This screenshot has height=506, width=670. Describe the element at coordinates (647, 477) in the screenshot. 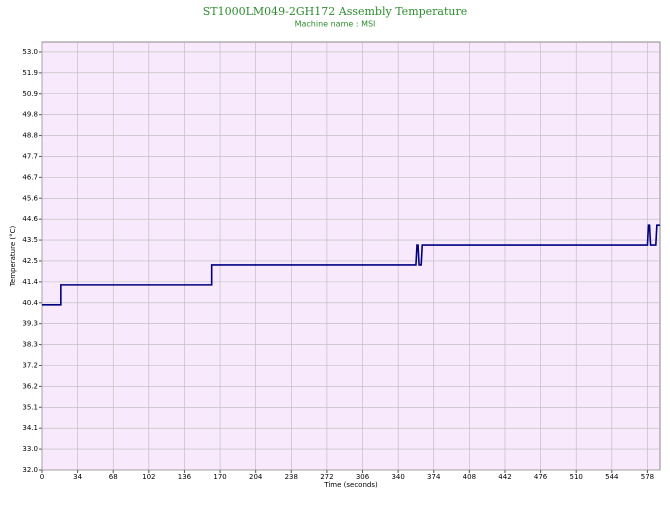

I see `x-tick-label: 578` at that location.